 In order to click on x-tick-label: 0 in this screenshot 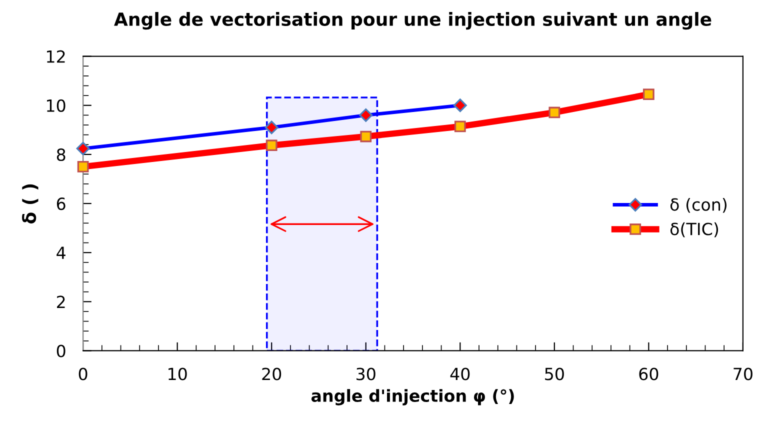, I will do `click(83, 374)`.